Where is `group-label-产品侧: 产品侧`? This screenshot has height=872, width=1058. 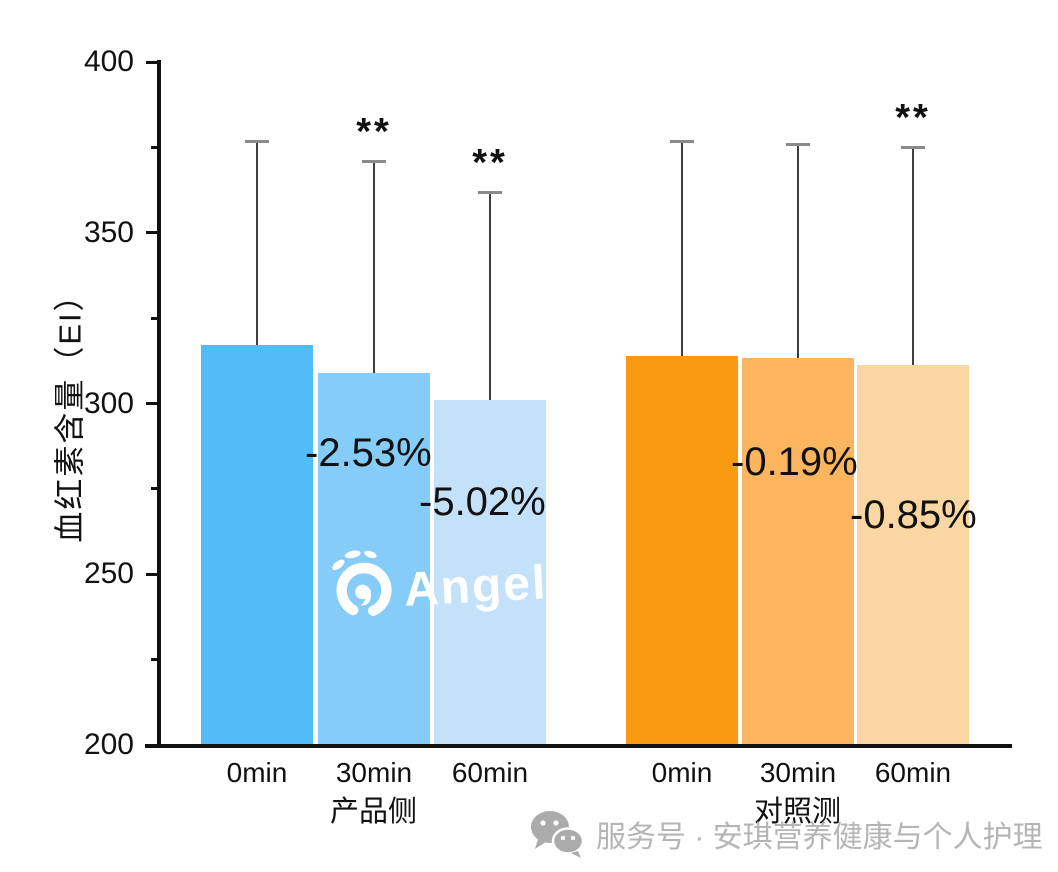
group-label-产品侧: 产品侧 is located at coordinates (373, 812).